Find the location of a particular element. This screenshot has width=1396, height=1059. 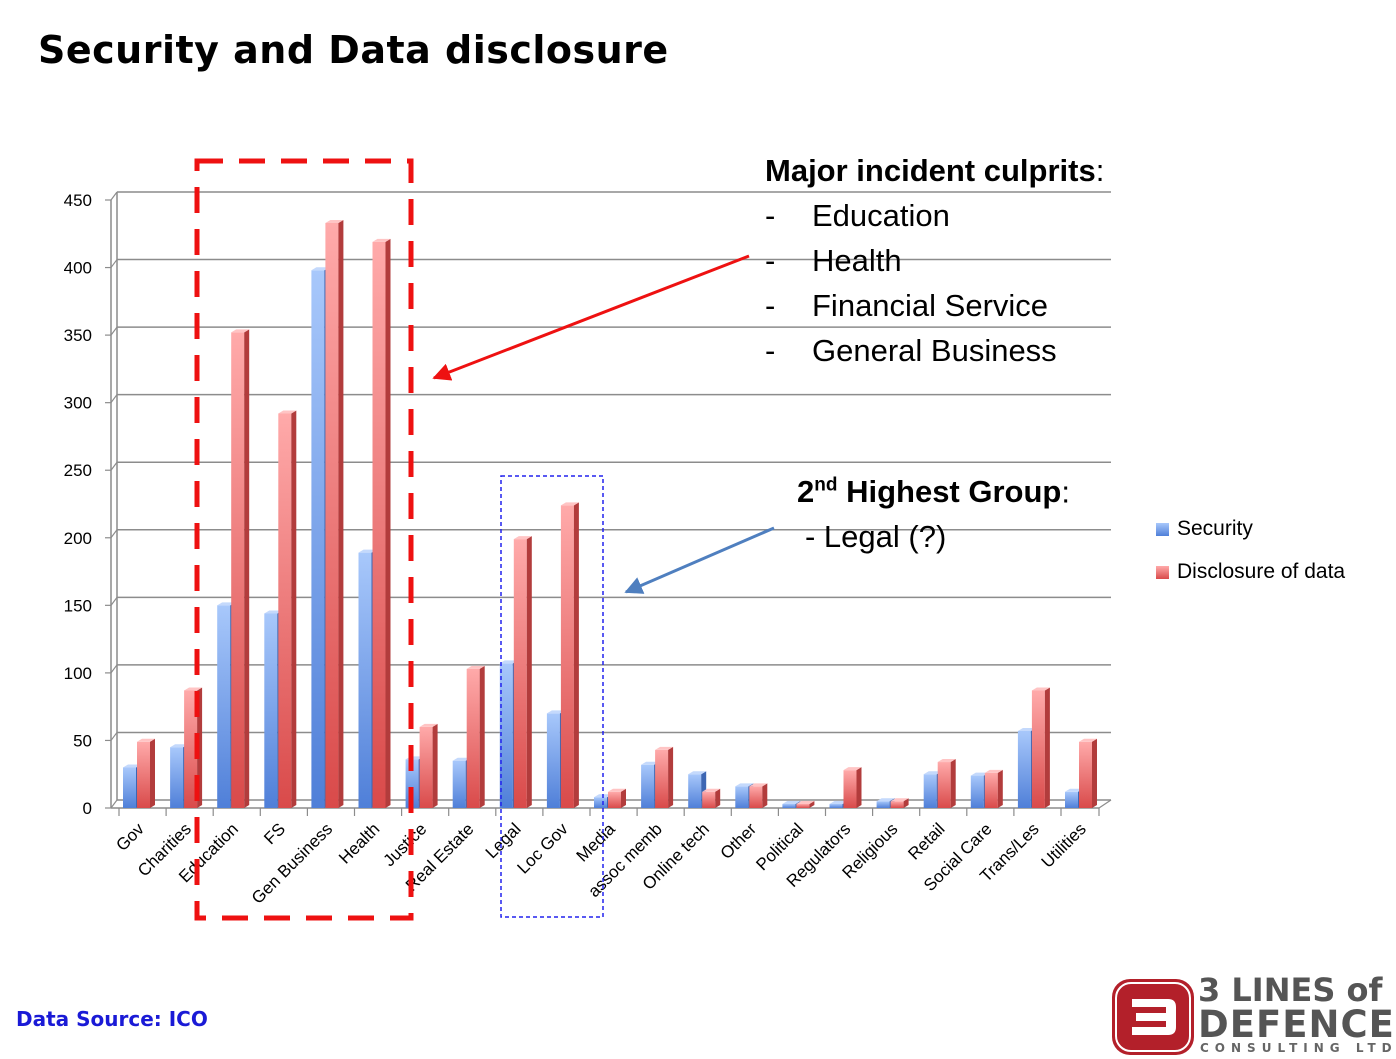

x-tick-label: Legal is located at coordinates (503, 840).